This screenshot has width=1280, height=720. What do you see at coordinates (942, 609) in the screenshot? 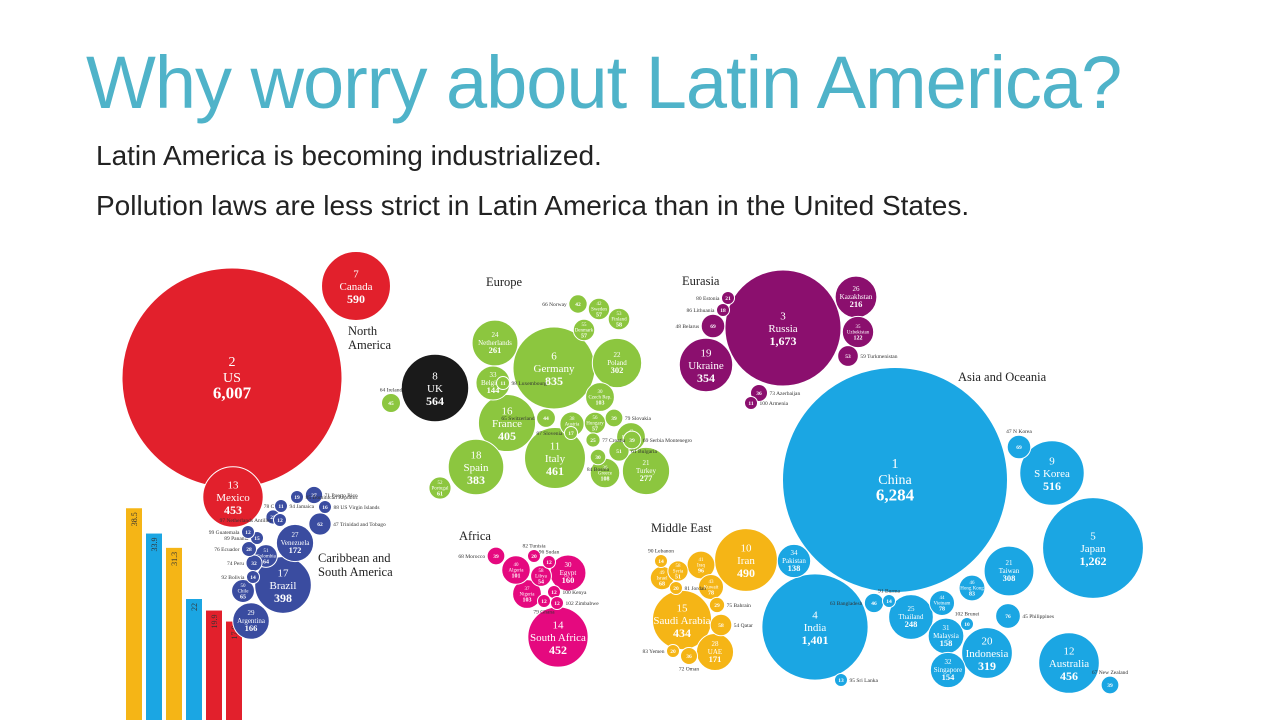
I see `bubble-label-vietnam-2: 78` at bounding box center [942, 609].